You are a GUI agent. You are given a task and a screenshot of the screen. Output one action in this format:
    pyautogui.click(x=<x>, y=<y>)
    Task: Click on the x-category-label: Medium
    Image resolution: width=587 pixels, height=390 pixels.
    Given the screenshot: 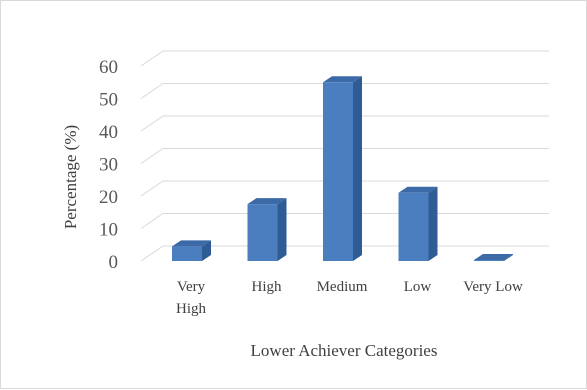 What is the action you would take?
    pyautogui.click(x=342, y=287)
    